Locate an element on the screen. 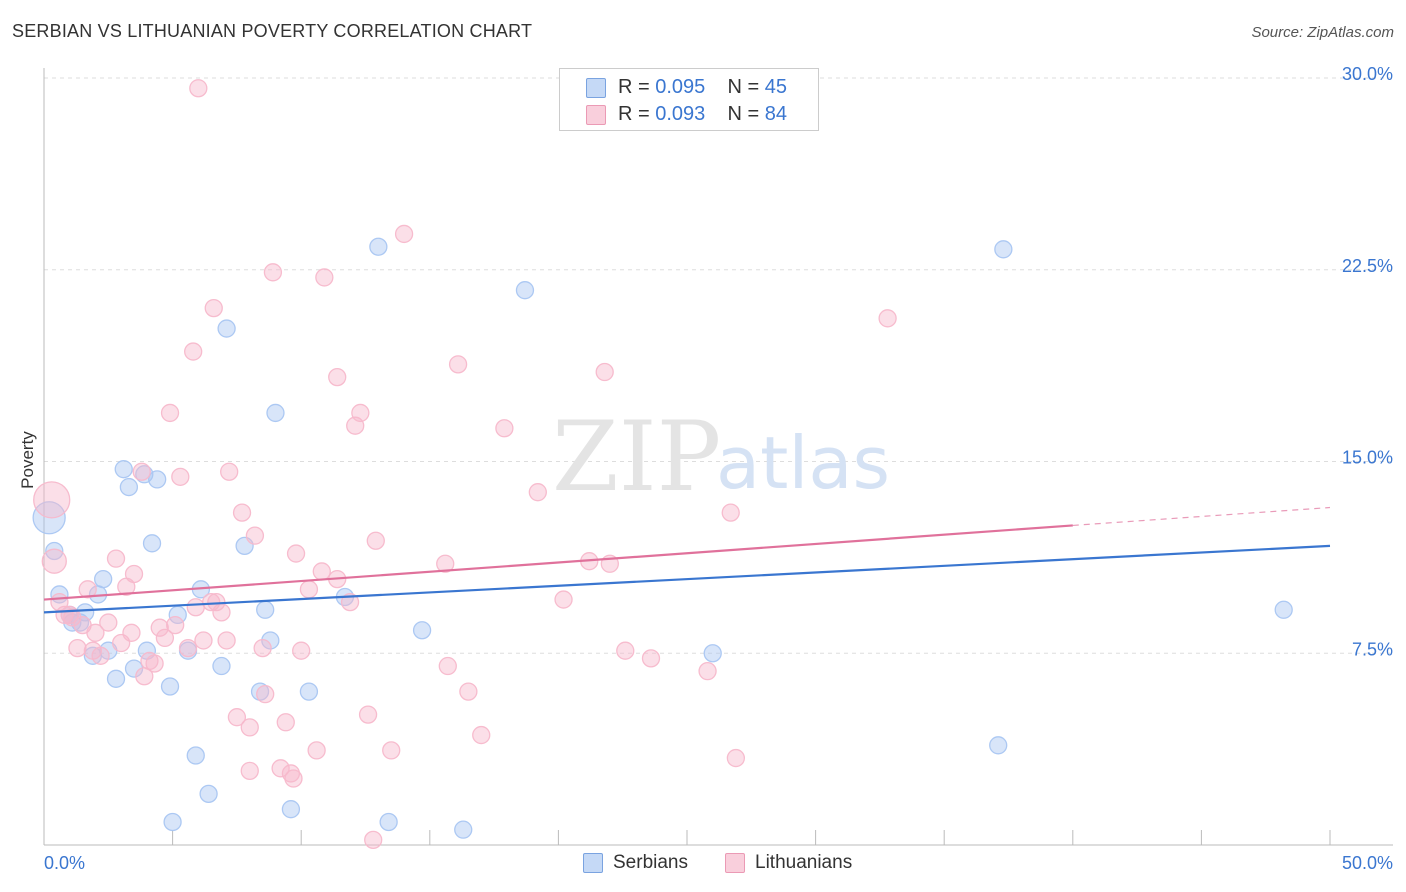 Image resolution: width=1406 pixels, height=892 pixels. trendline-serbians is located at coordinates (687, 579).